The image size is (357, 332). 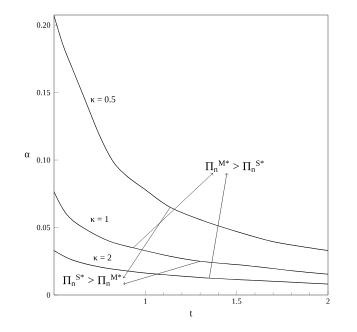 I want to click on series-label: κ = 1, so click(x=99, y=219).